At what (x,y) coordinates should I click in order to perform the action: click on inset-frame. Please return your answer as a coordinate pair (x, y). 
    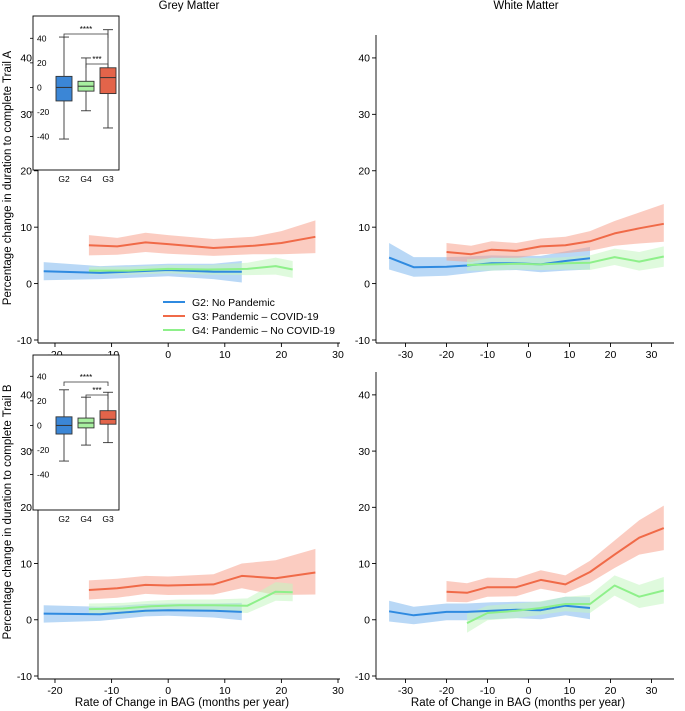
    Looking at the image, I should click on (76, 432).